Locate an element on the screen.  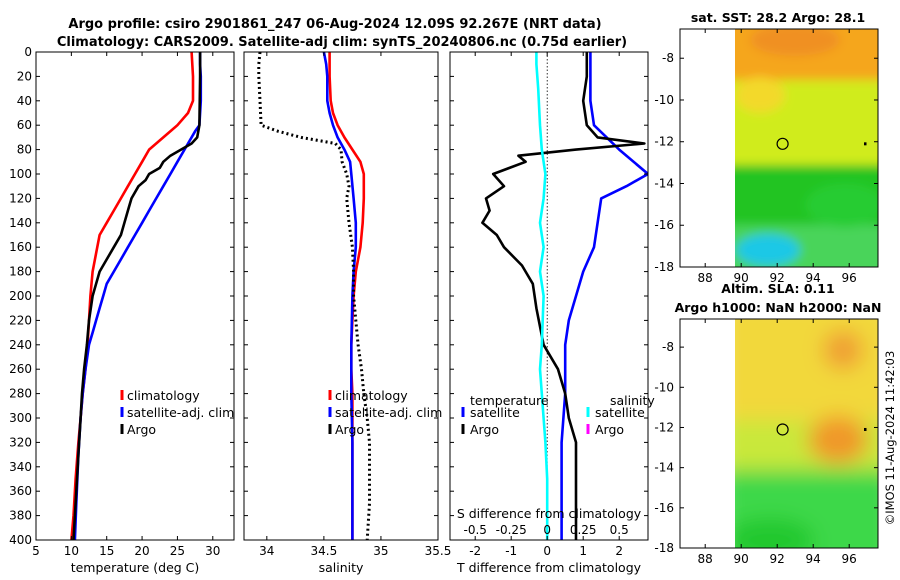
sla-map-title-line1: Altim. SLA: 0.11 is located at coordinates (777, 288).